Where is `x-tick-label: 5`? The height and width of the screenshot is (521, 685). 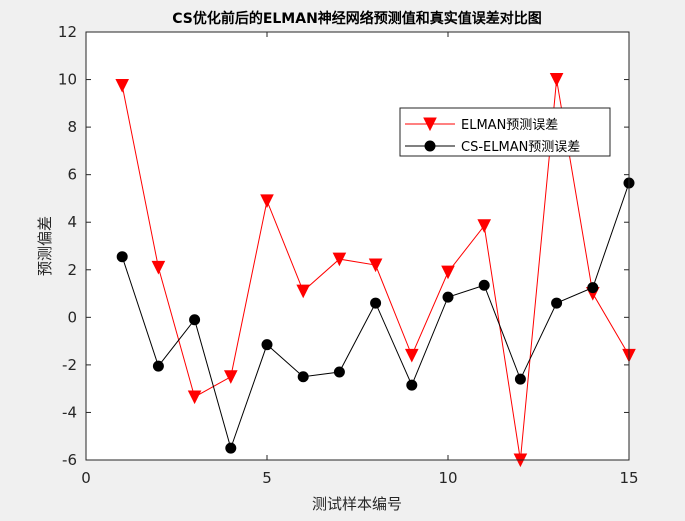 x-tick-label: 5 is located at coordinates (267, 478).